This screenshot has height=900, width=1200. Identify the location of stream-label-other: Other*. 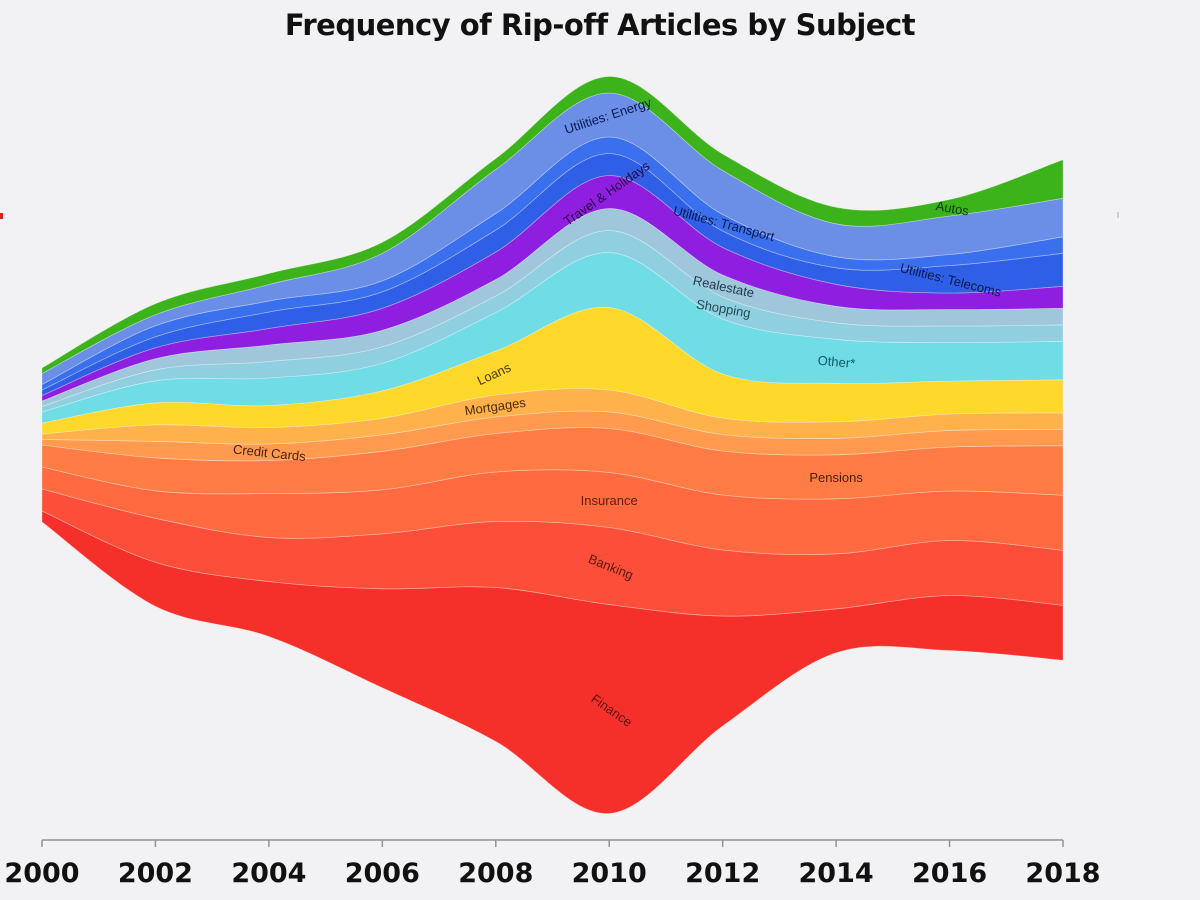
(836, 362).